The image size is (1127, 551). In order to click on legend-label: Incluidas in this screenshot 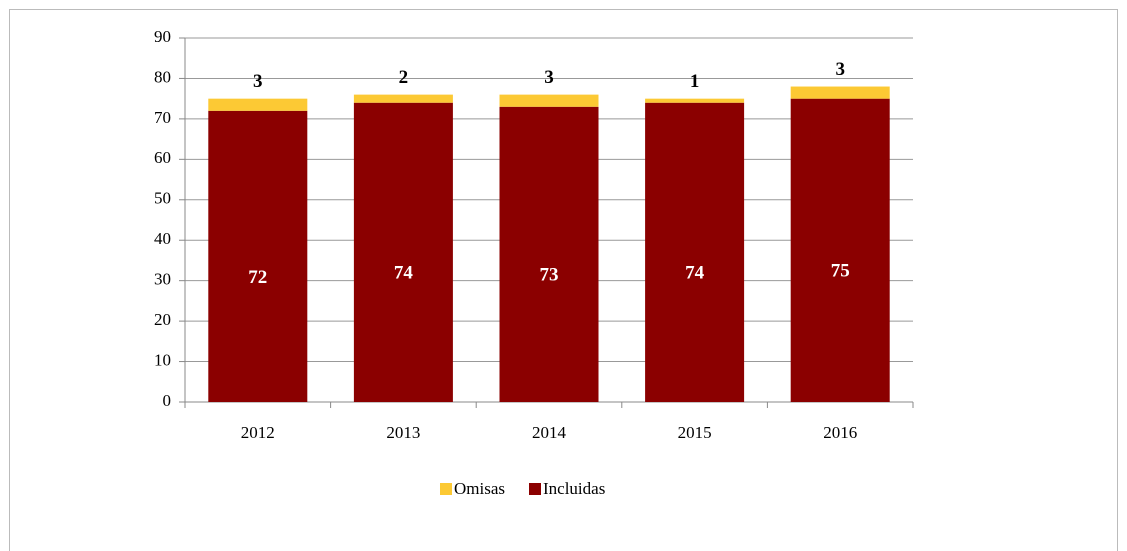, I will do `click(574, 488)`.